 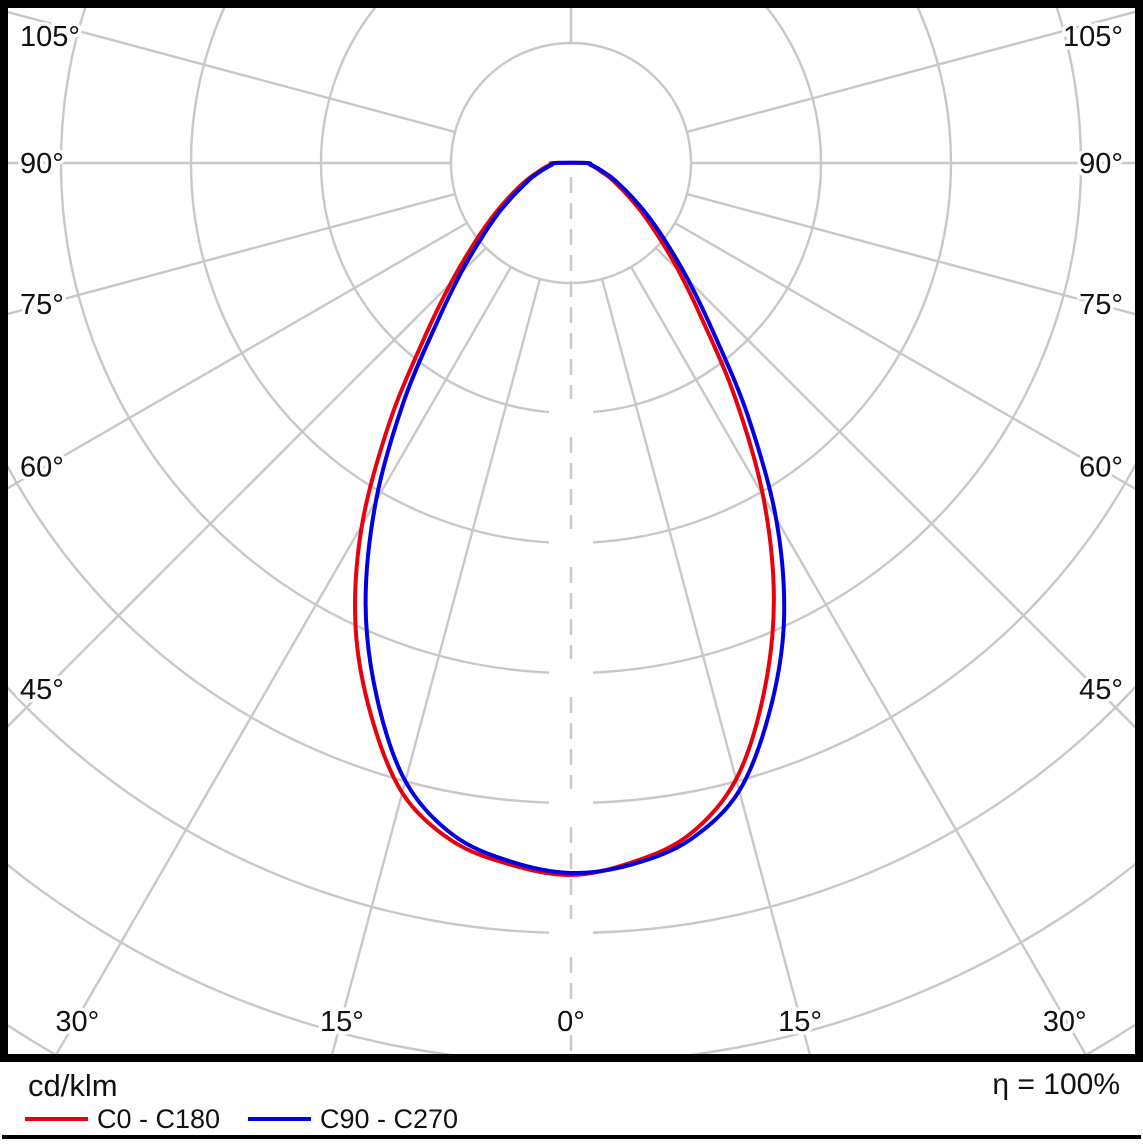 I want to click on legend-label-c0-c180: C0 - C180, so click(x=158, y=1119).